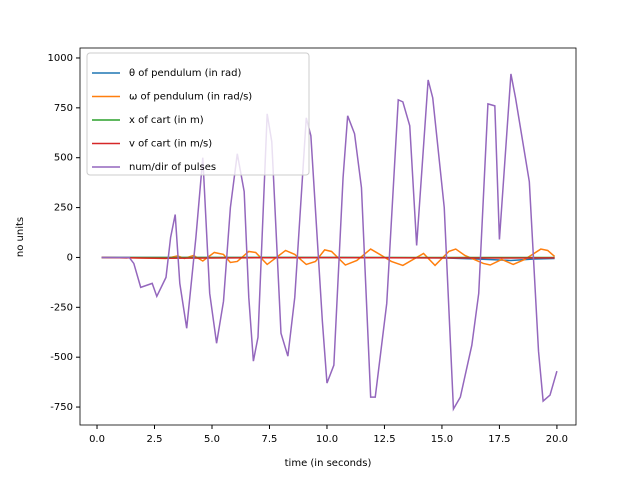 Image resolution: width=640 pixels, height=484 pixels. I want to click on y-tick-label: 250, so click(63, 208).